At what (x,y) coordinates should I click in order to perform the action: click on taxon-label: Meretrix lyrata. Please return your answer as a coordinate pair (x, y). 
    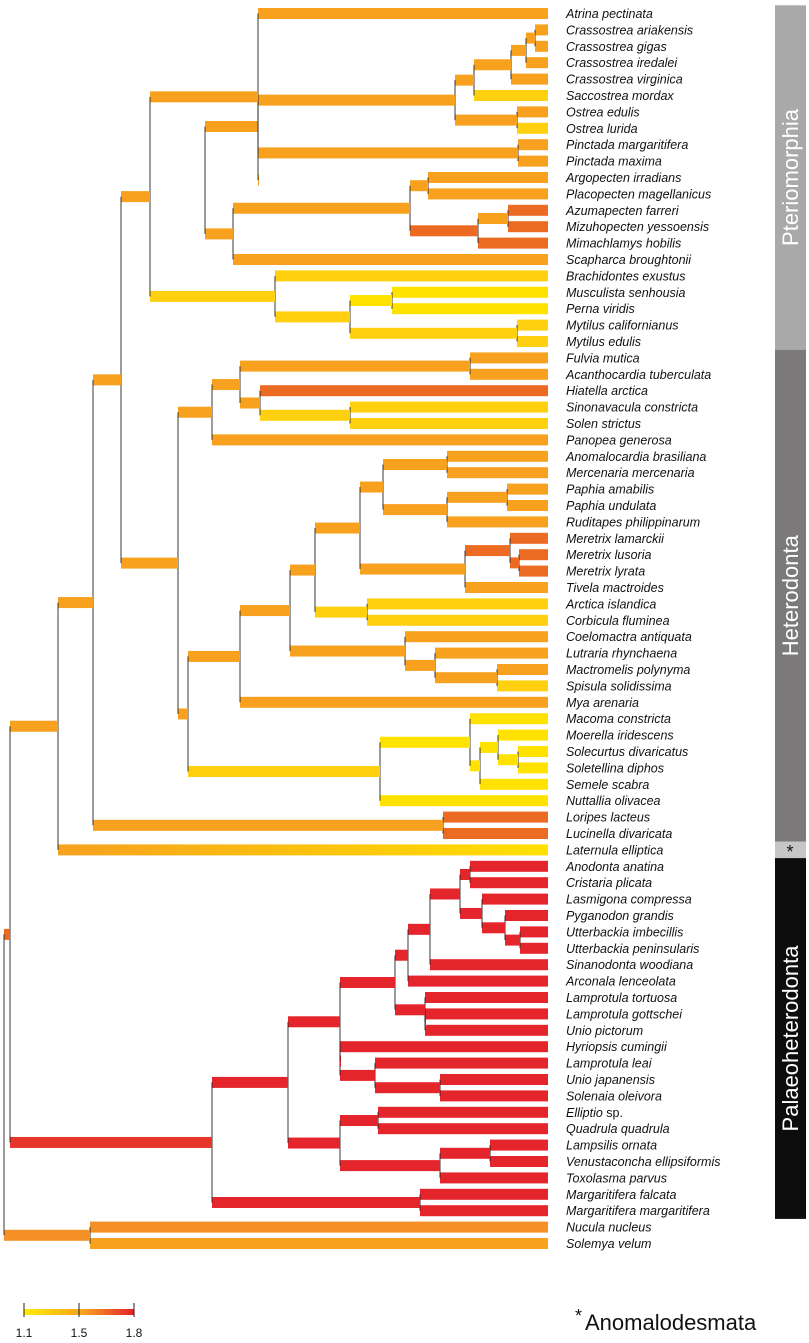
    Looking at the image, I should click on (605, 572).